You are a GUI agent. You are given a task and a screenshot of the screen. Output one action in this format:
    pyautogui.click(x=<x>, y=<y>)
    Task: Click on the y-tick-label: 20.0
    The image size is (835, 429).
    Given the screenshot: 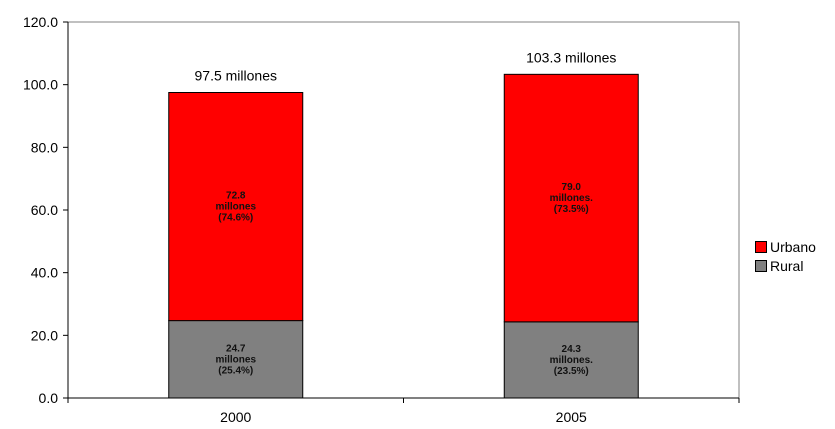 What is the action you would take?
    pyautogui.click(x=44, y=335)
    